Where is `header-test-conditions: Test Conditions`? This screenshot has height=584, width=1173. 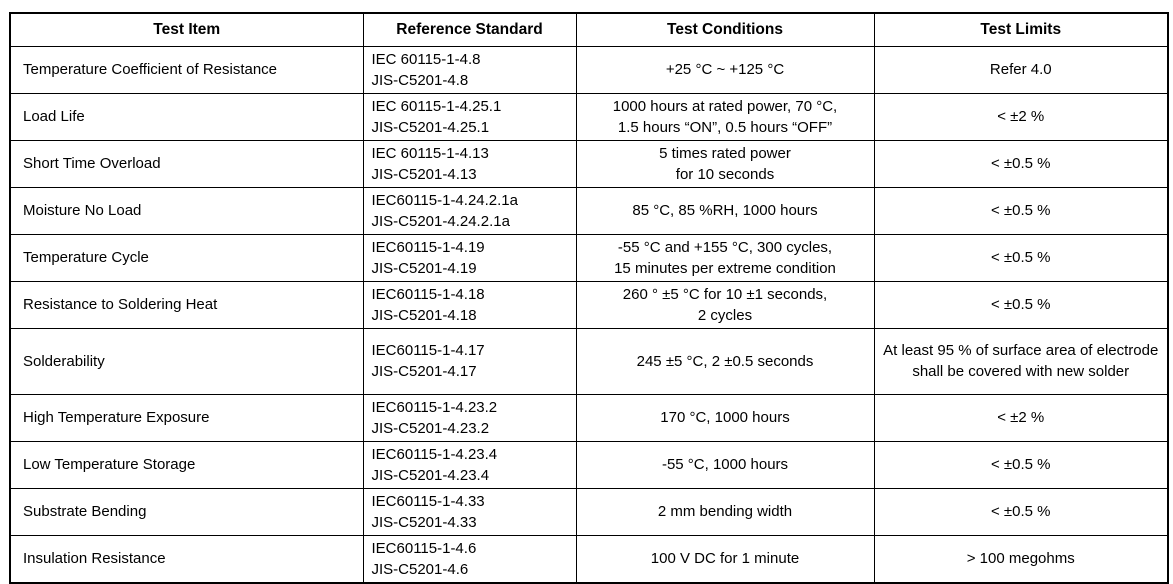 header-test-conditions: Test Conditions is located at coordinates (725, 29).